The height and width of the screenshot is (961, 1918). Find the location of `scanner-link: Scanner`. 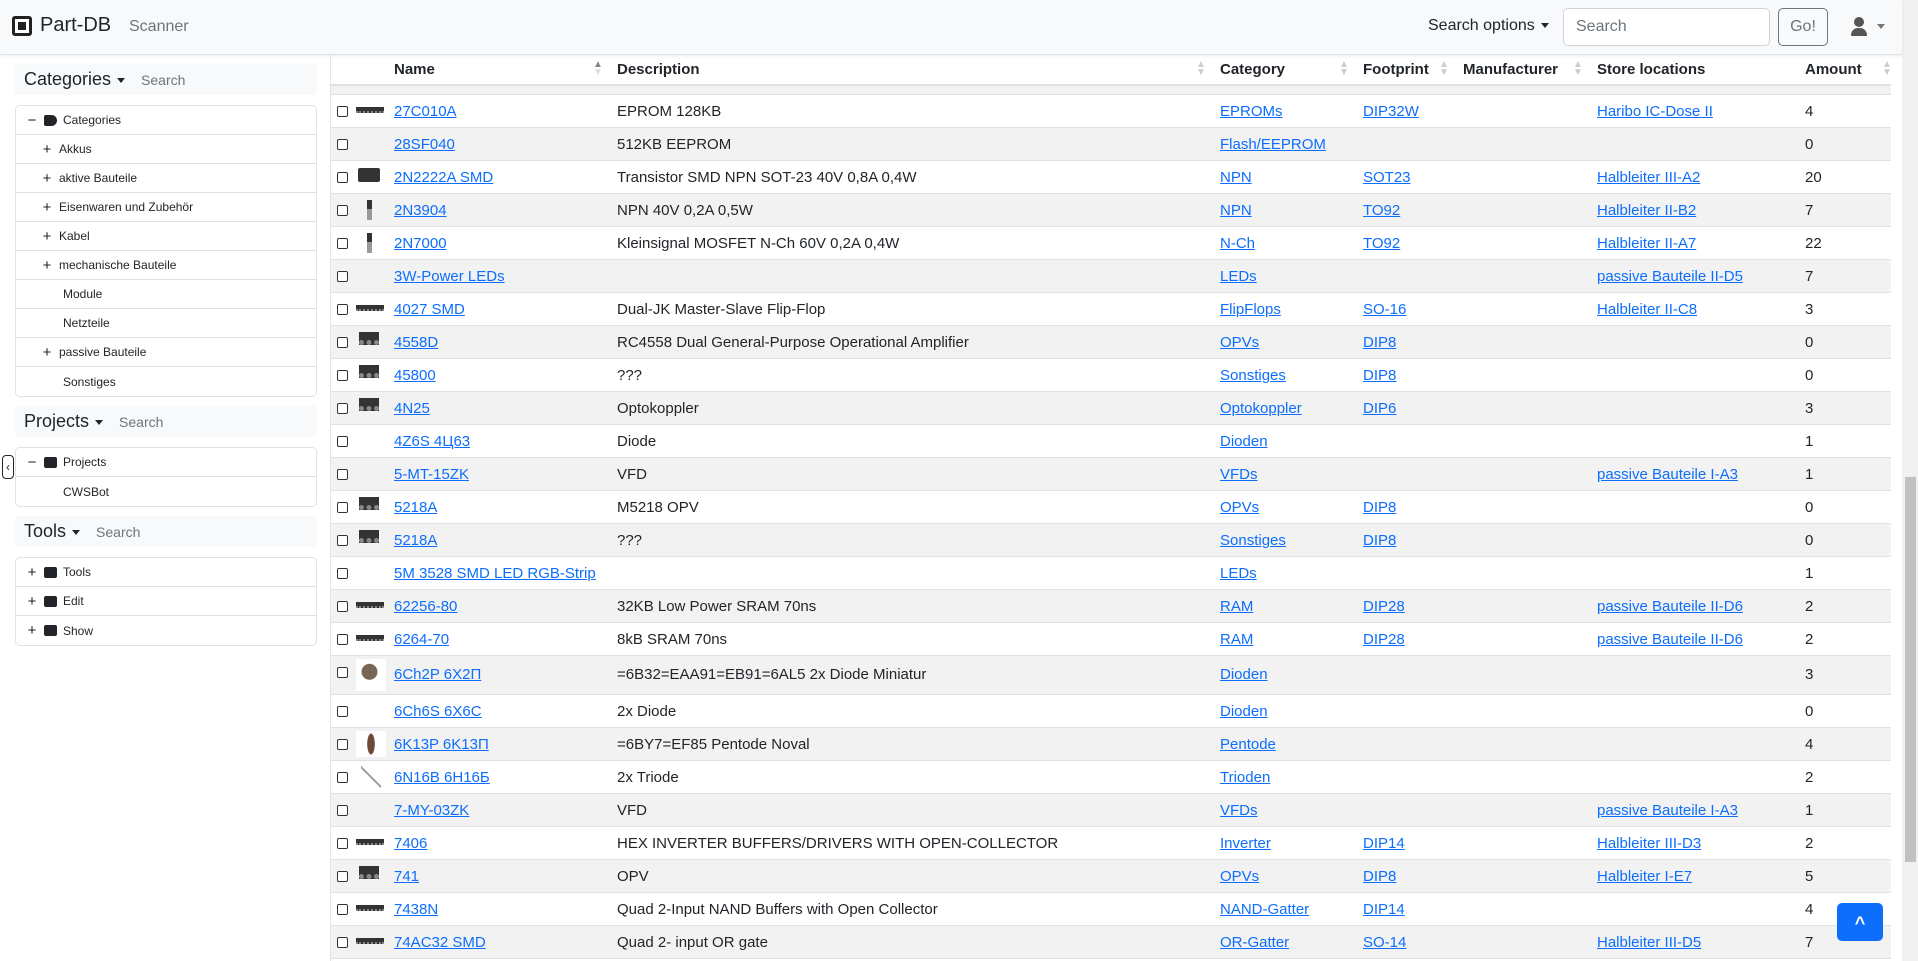

scanner-link: Scanner is located at coordinates (159, 26).